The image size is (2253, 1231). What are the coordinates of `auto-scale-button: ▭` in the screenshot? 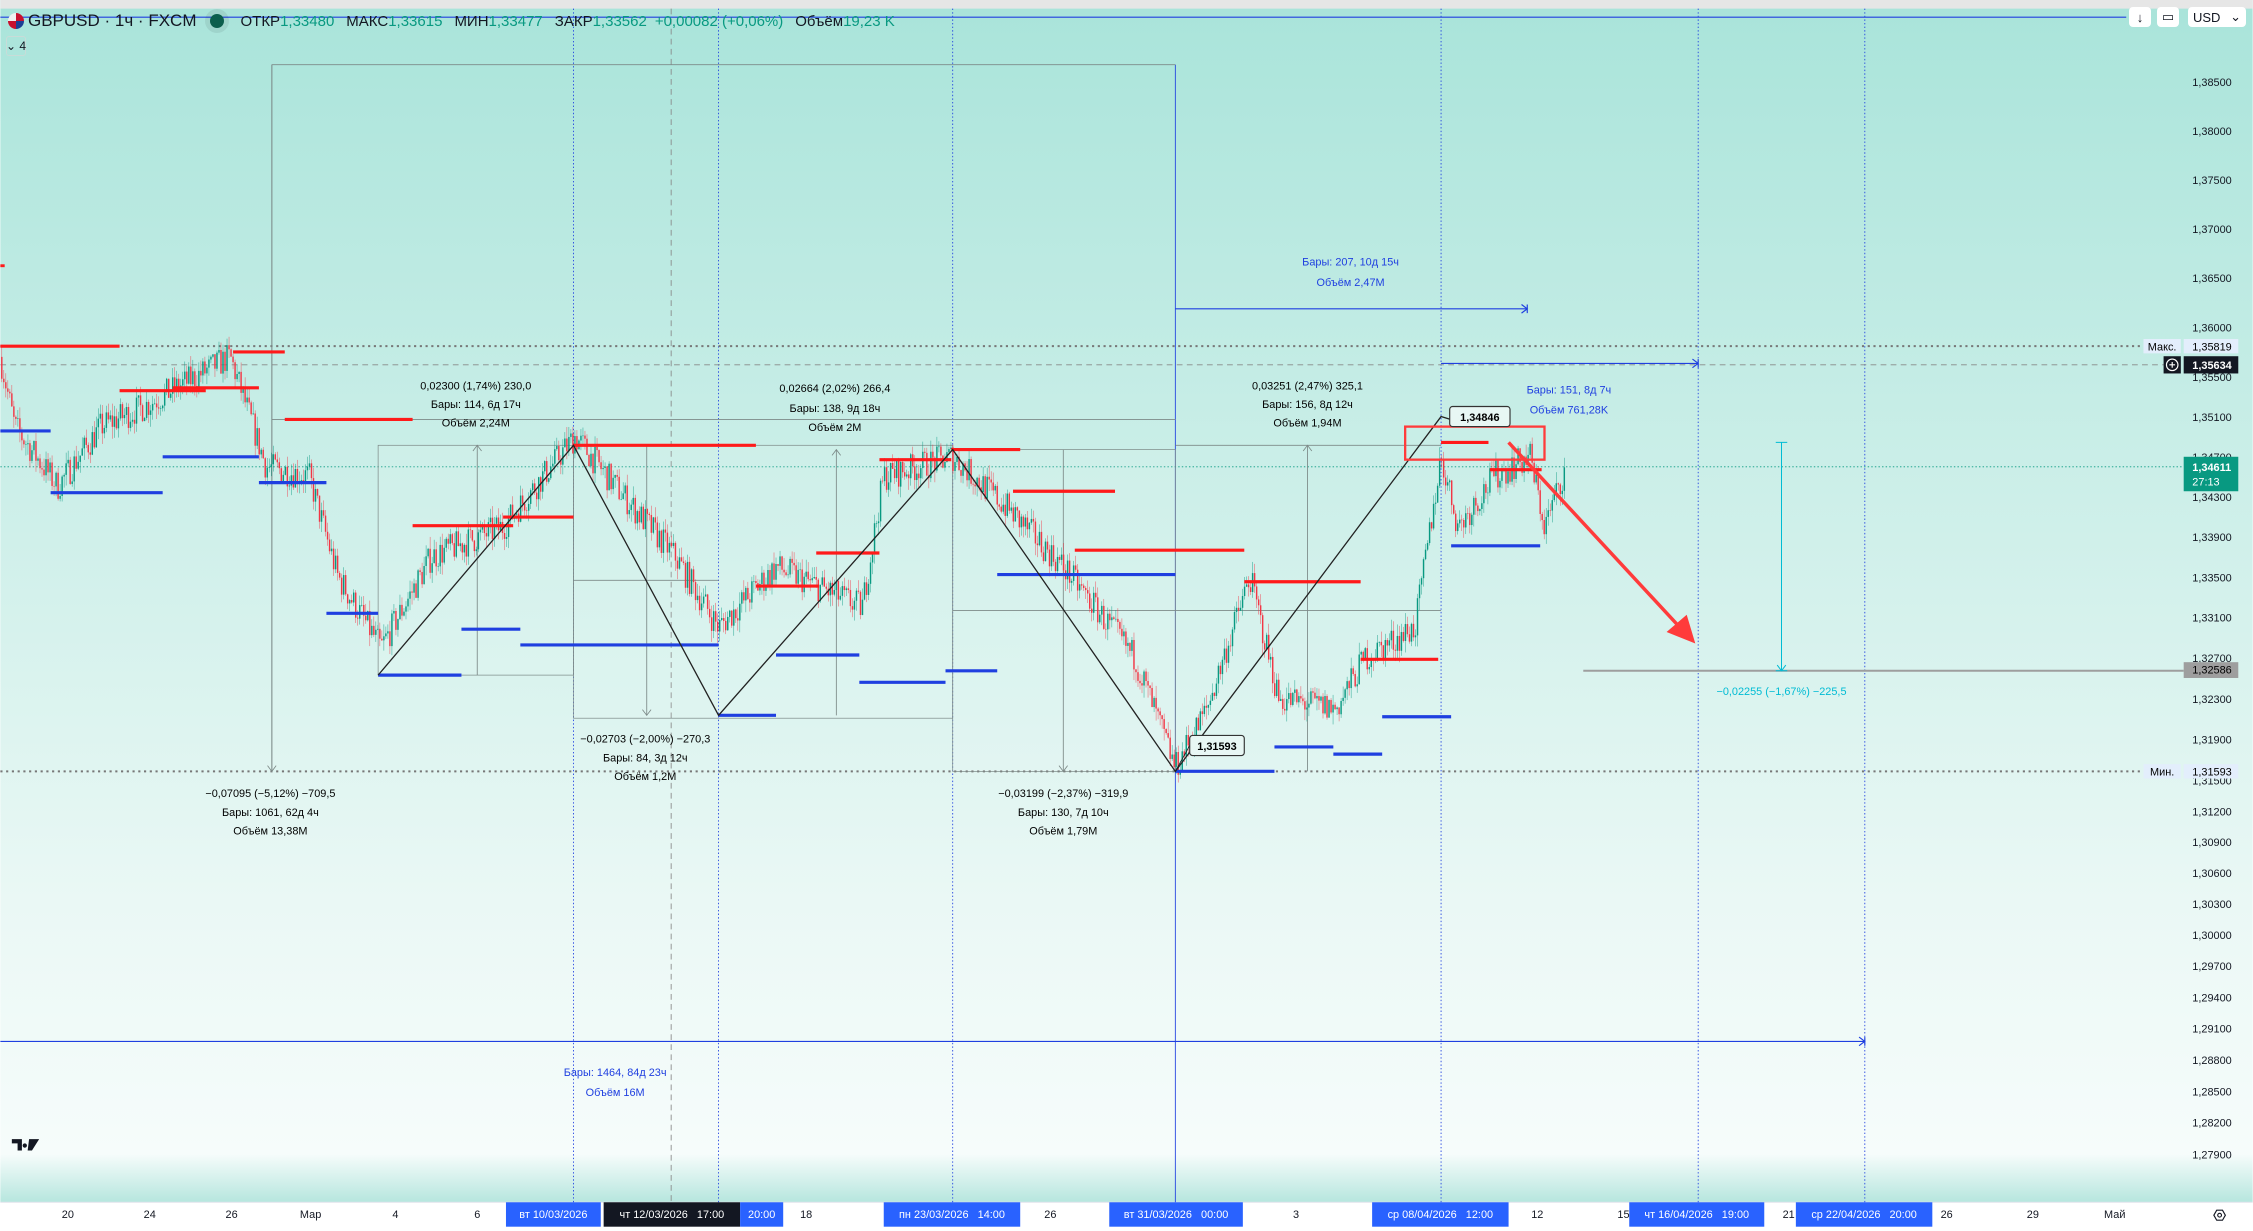 It's located at (2168, 17).